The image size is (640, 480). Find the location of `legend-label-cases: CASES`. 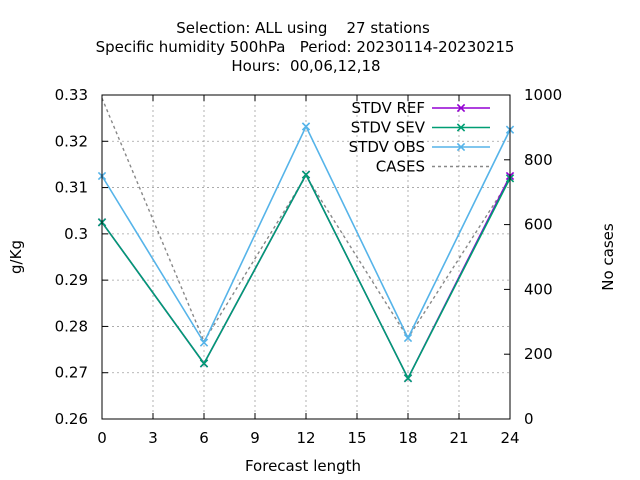

legend-label-cases: CASES is located at coordinates (400, 167).